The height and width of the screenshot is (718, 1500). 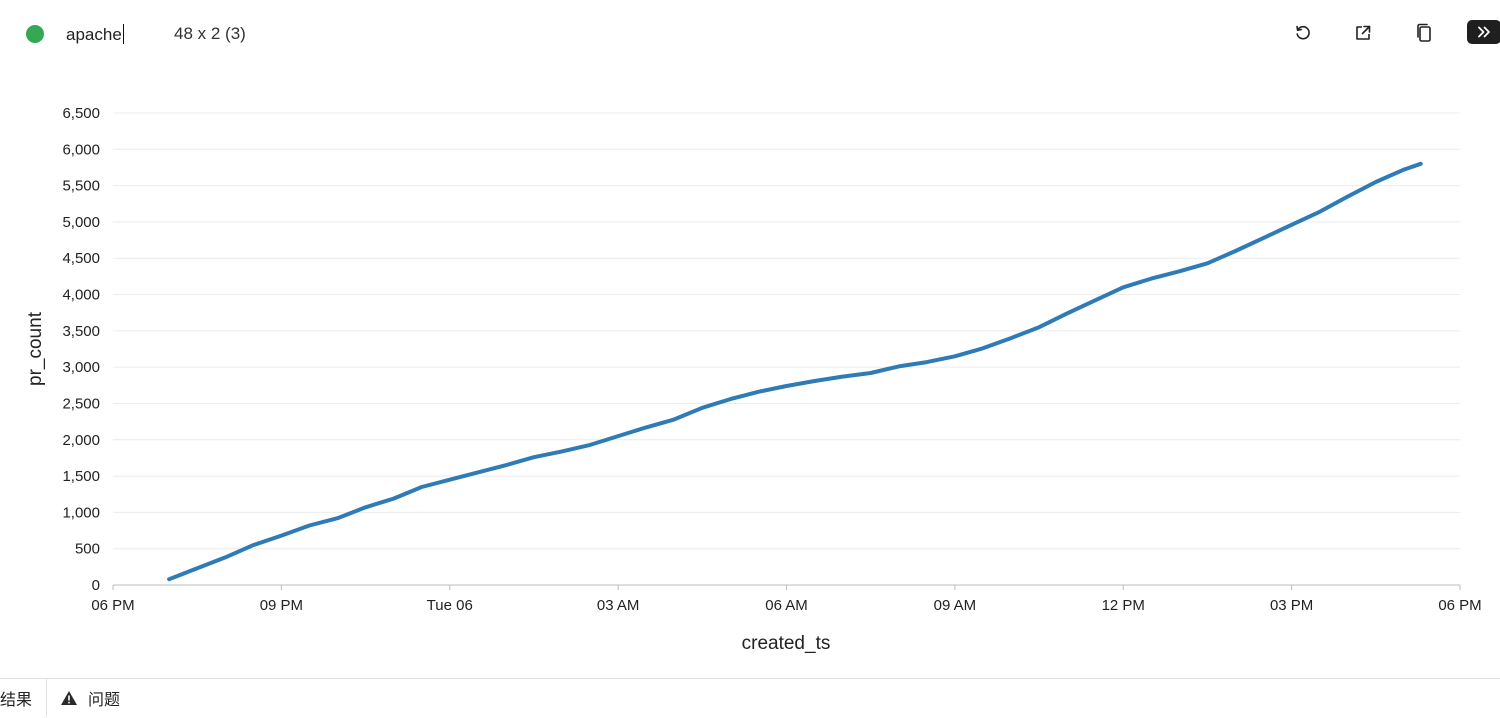 I want to click on y-tick-label: 500, so click(x=87, y=549).